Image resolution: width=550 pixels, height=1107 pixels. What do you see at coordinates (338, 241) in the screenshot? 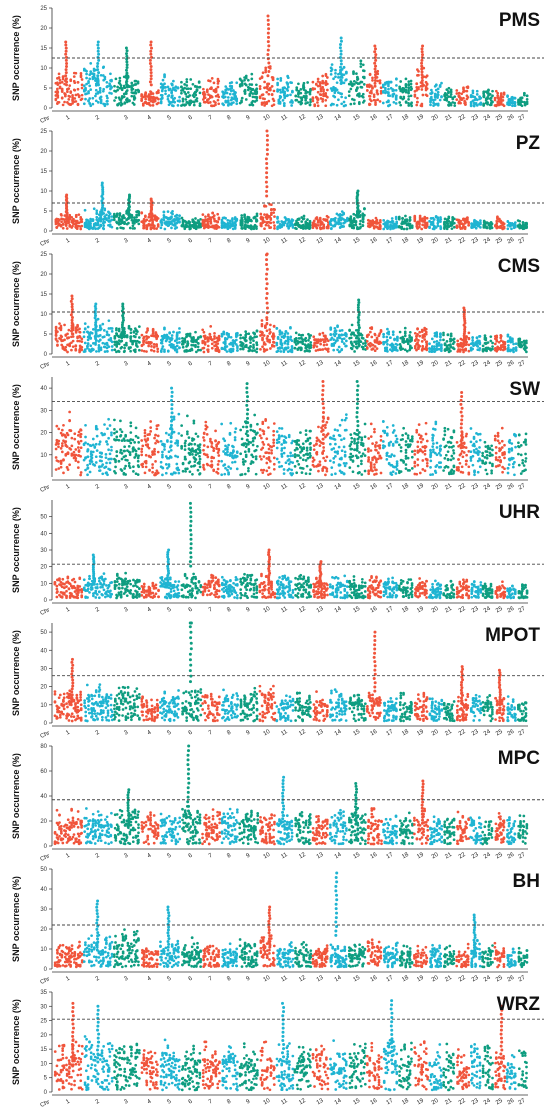
I see `chromosome-label-14: 14` at bounding box center [338, 241].